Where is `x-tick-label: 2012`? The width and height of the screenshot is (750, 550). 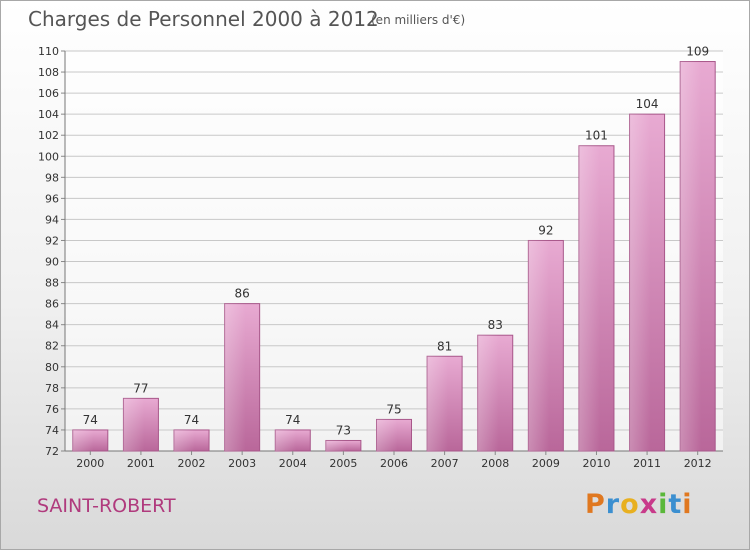
x-tick-label: 2012 is located at coordinates (698, 463).